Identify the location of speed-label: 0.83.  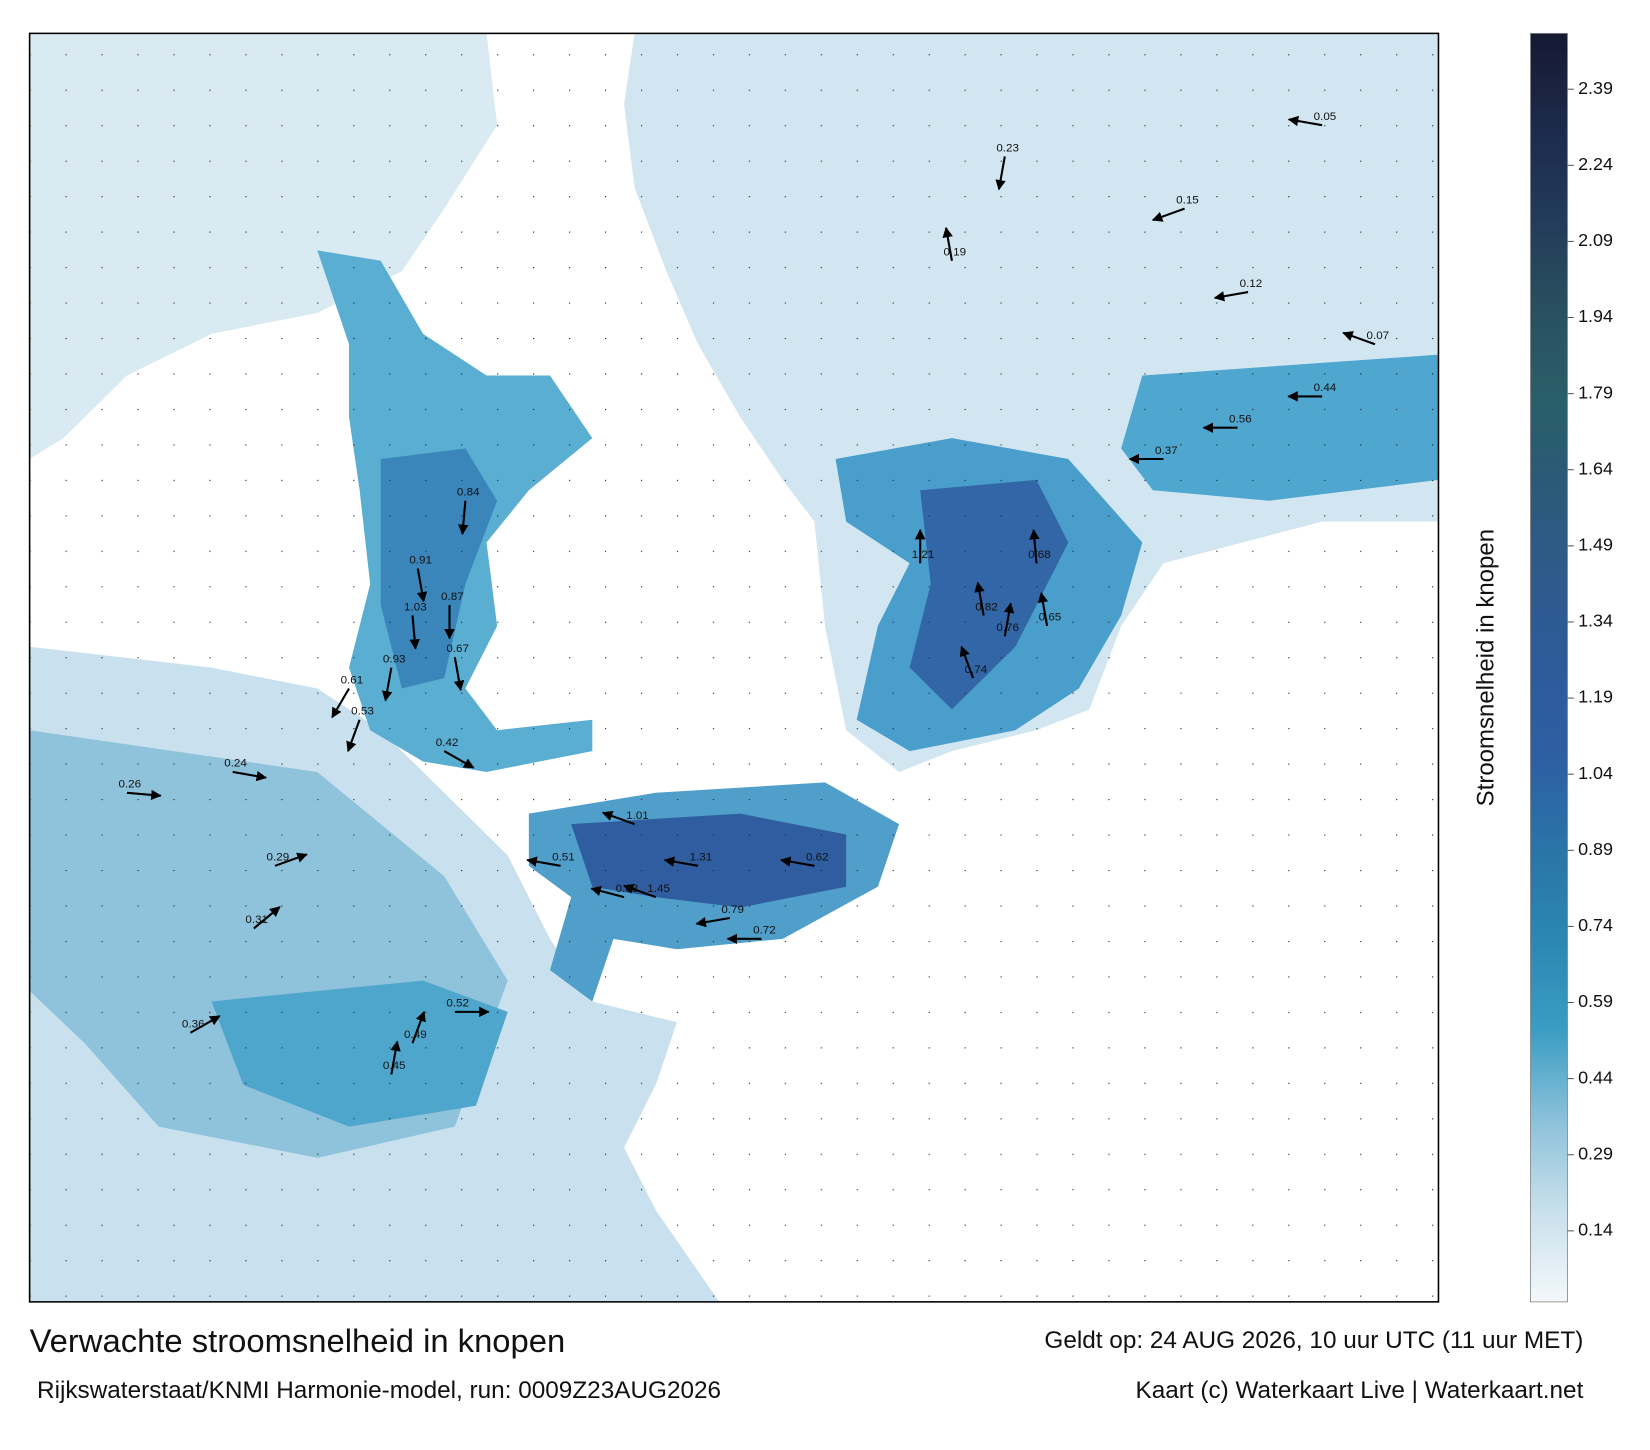
(627, 889).